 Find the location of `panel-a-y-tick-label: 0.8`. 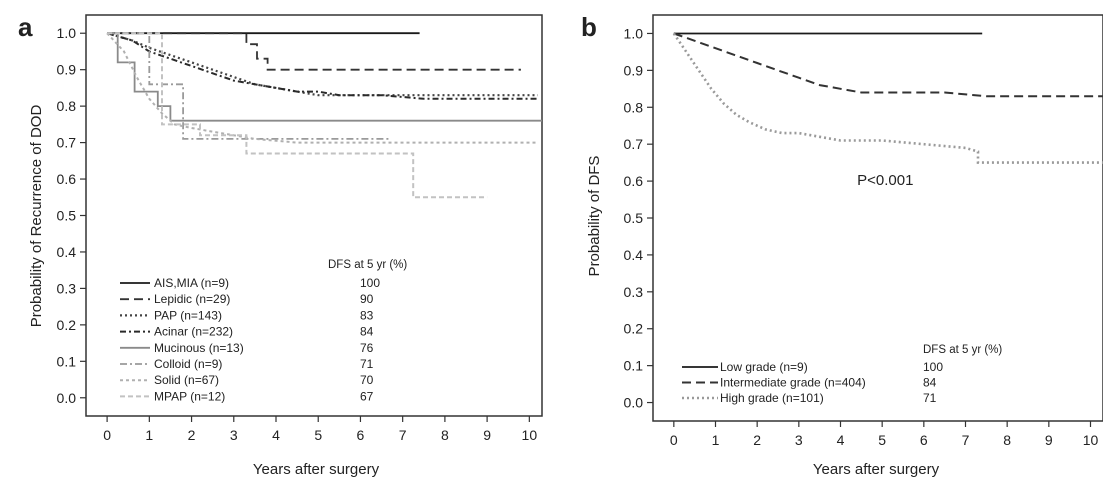

panel-a-y-tick-label: 0.8 is located at coordinates (67, 106).